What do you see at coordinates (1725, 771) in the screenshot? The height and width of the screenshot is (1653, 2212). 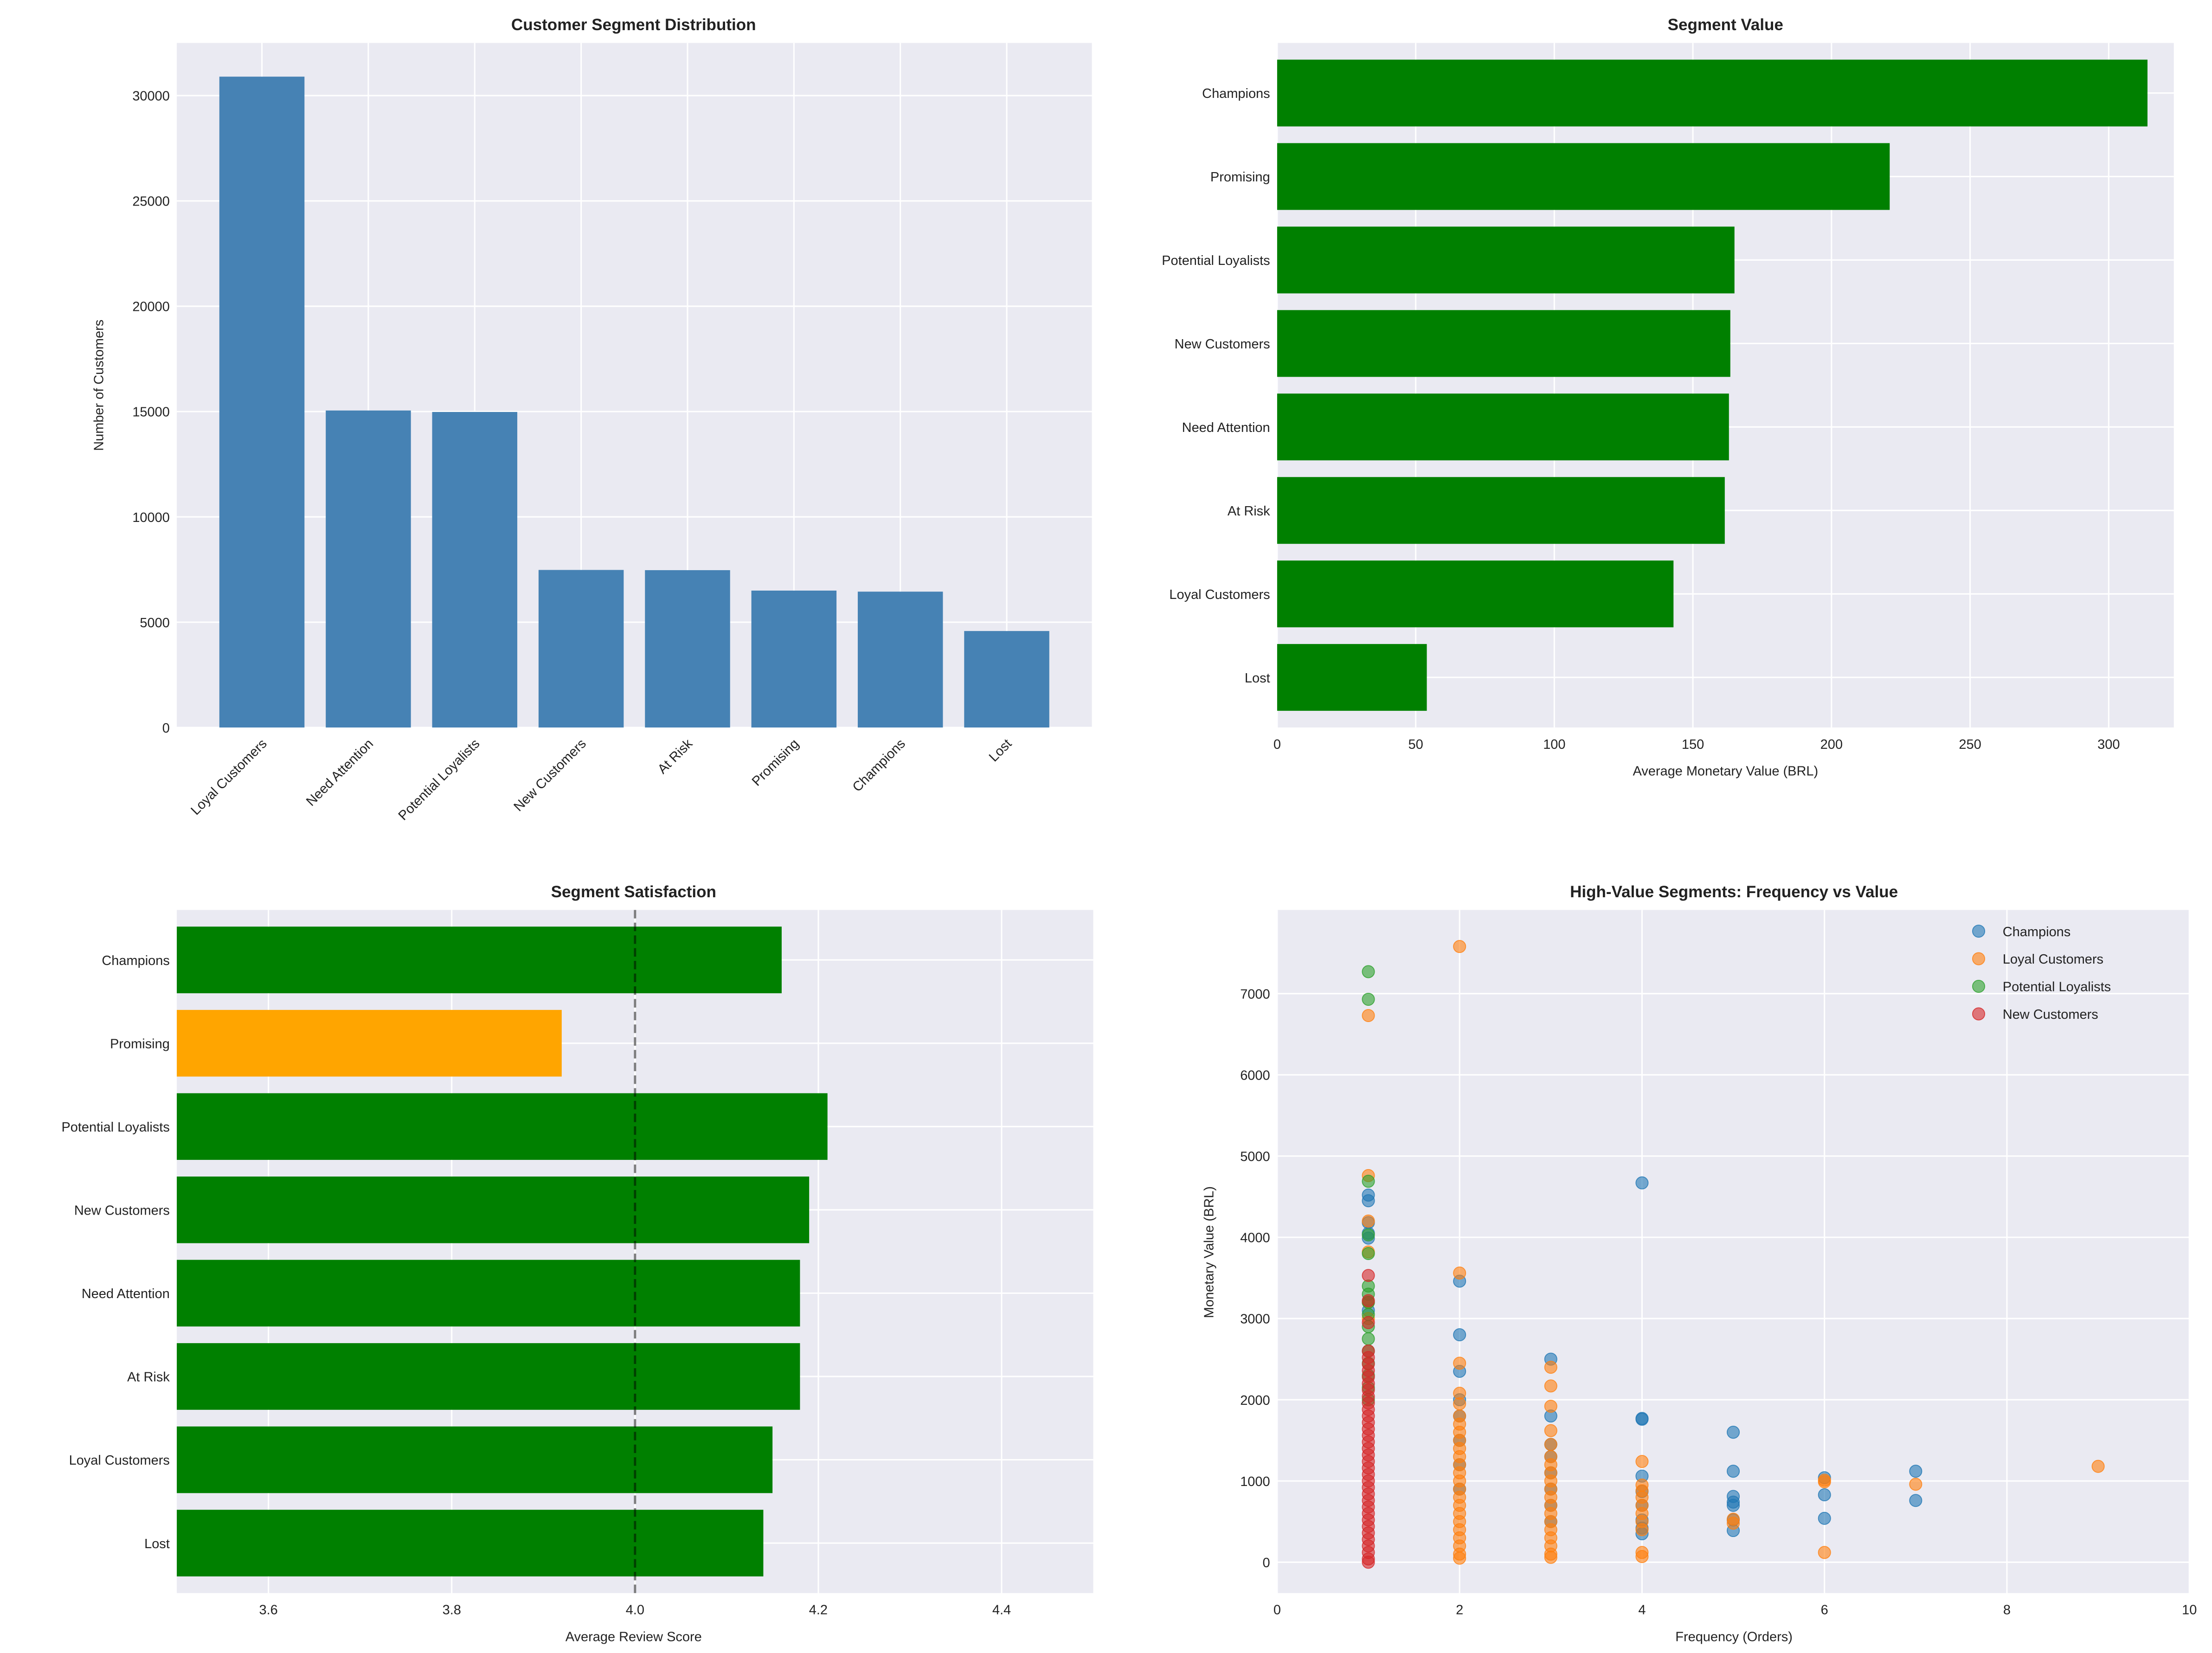 I see `x-axis-label: Average Monetary Value (BRL)` at bounding box center [1725, 771].